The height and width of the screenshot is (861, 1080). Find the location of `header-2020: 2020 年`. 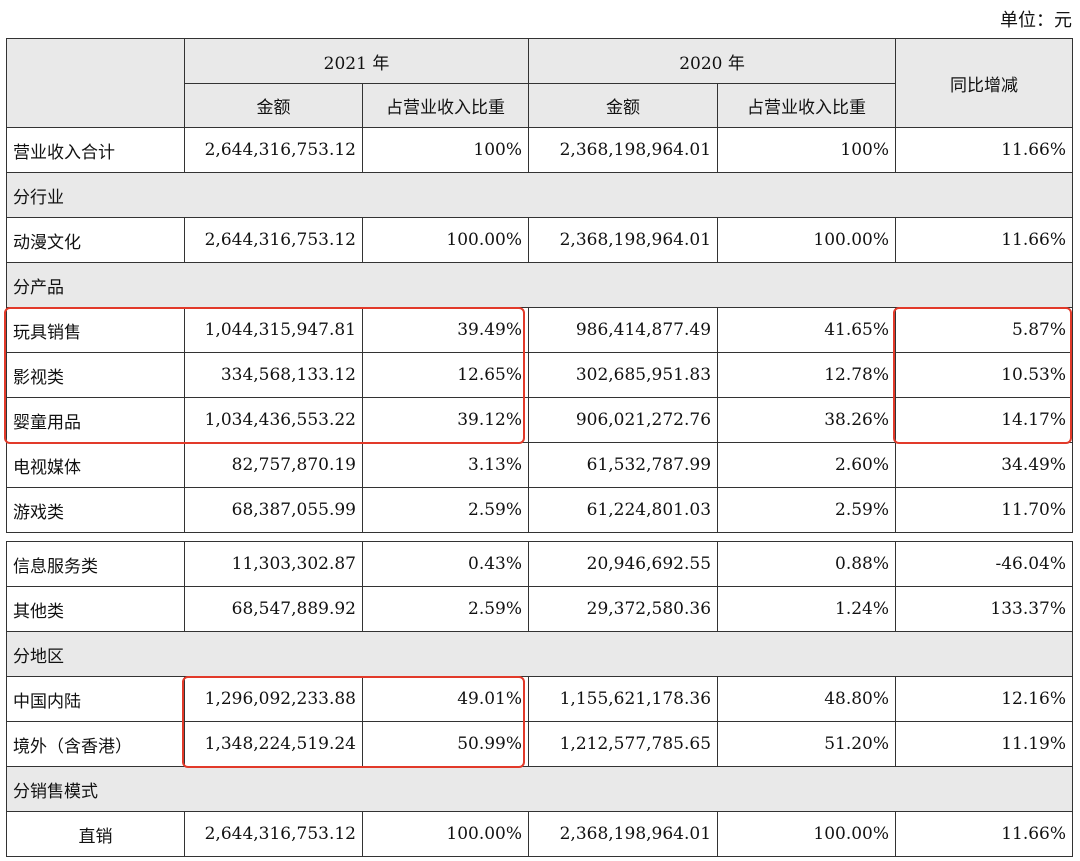

header-2020: 2020 年 is located at coordinates (712, 61).